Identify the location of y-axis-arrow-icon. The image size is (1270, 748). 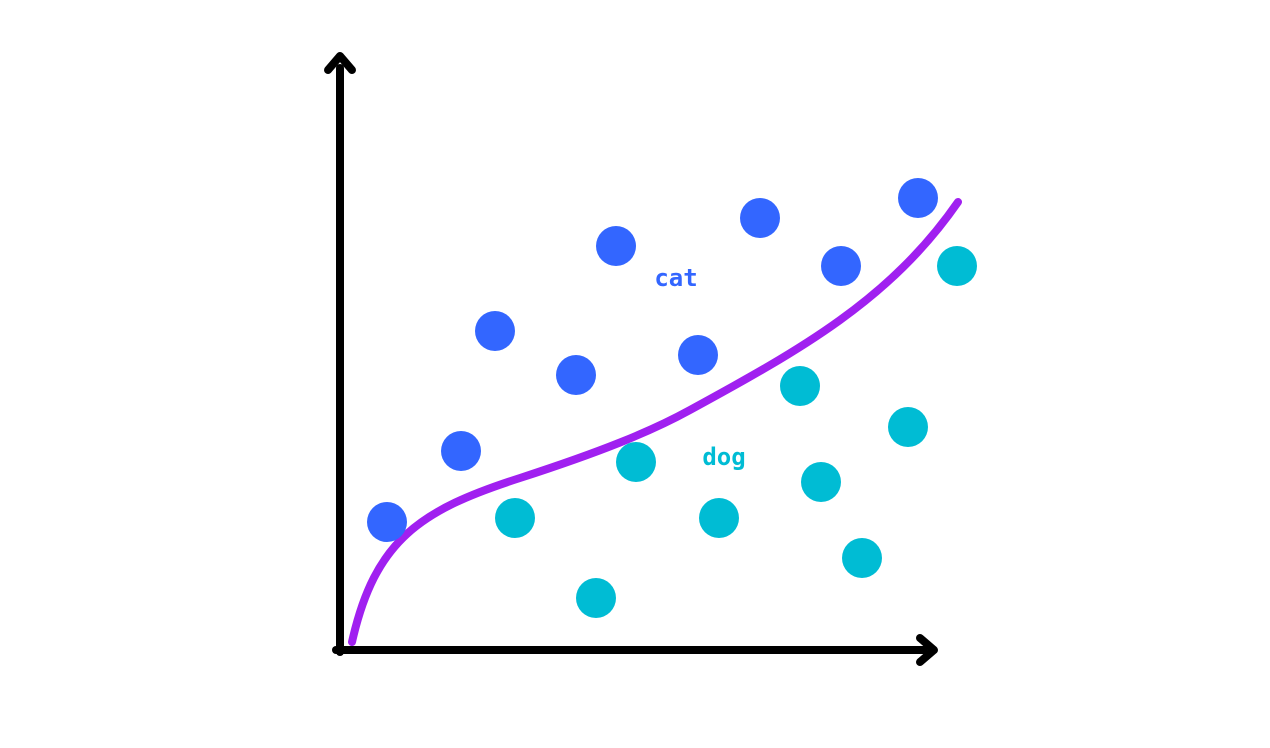
(340, 63).